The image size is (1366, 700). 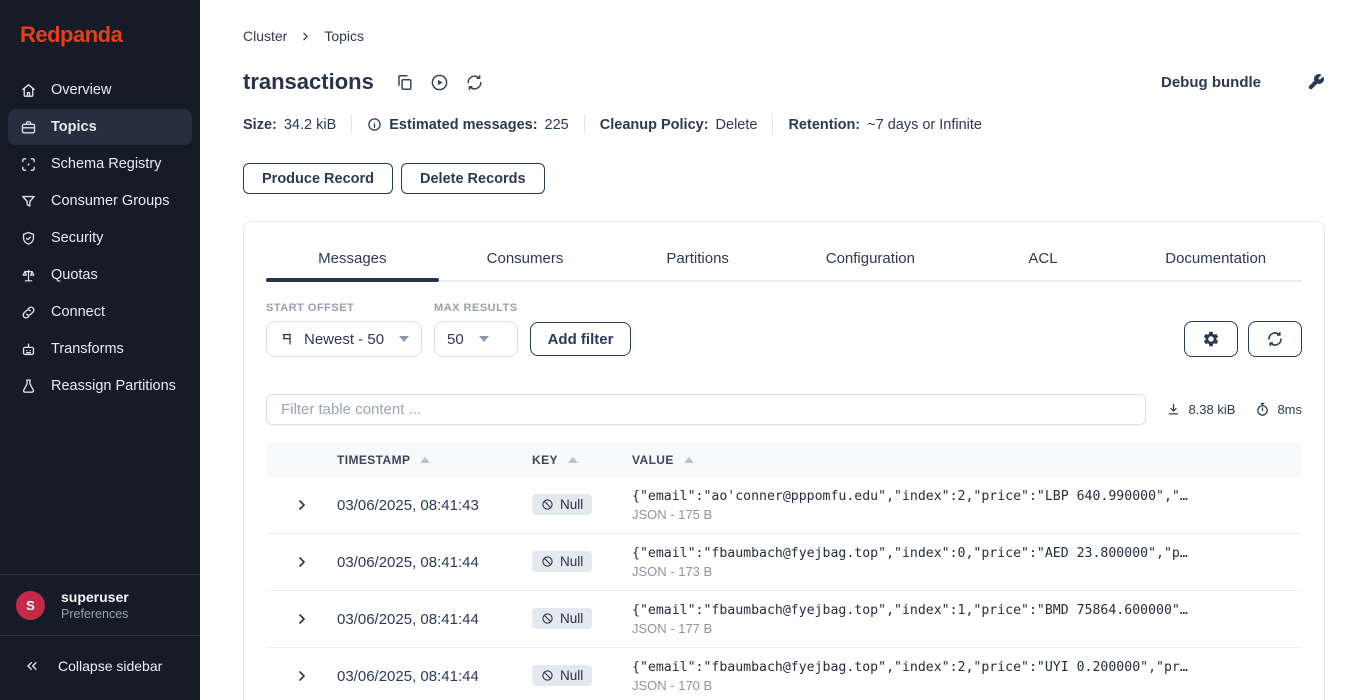 What do you see at coordinates (28, 312) in the screenshot?
I see `link-icon` at bounding box center [28, 312].